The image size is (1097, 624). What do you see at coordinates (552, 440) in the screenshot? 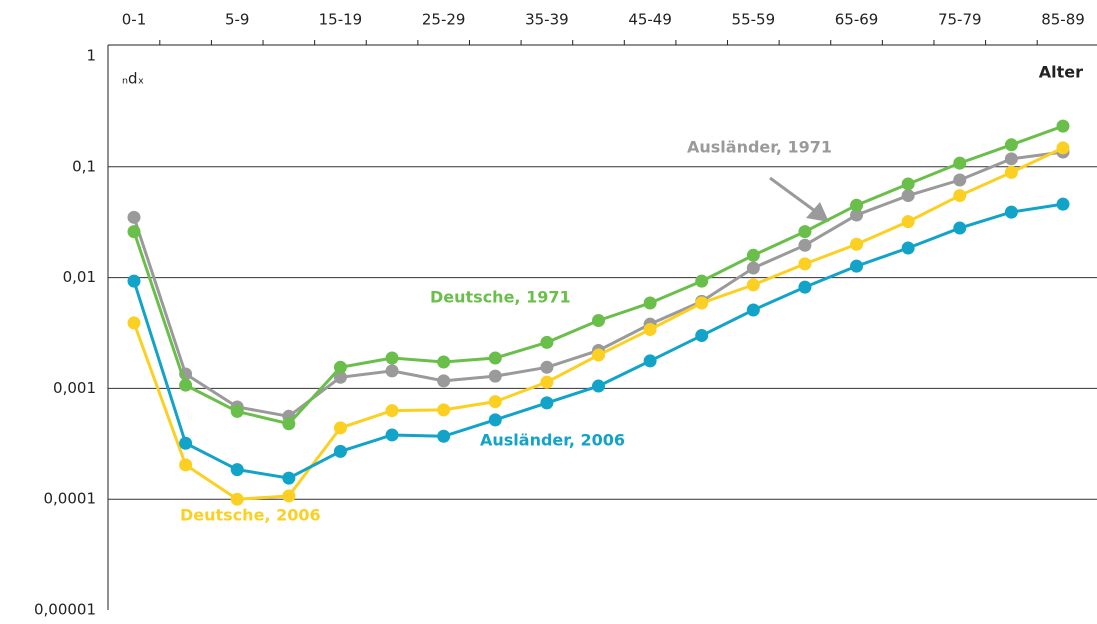
I see `series-label: Ausländer, 2006` at bounding box center [552, 440].